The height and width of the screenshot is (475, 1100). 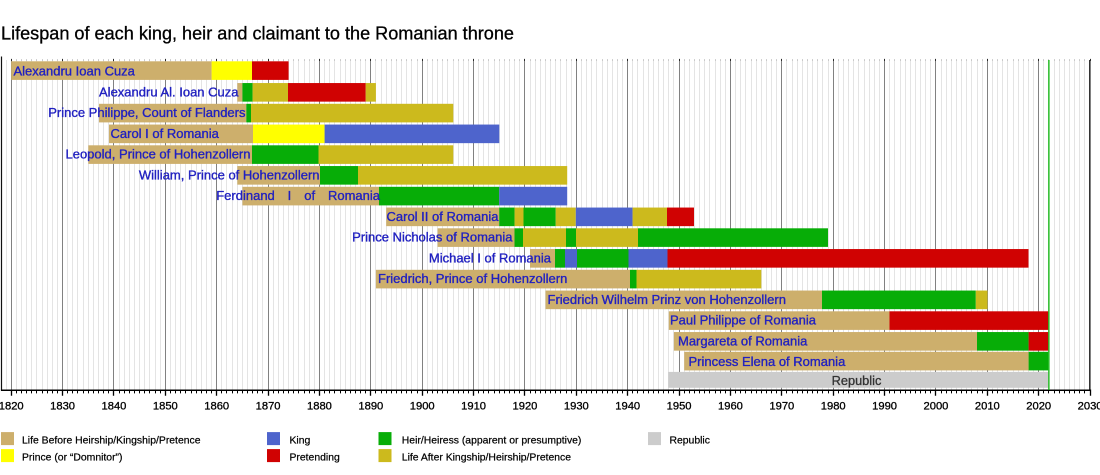 I want to click on svg-text: 1910, so click(x=473, y=406).